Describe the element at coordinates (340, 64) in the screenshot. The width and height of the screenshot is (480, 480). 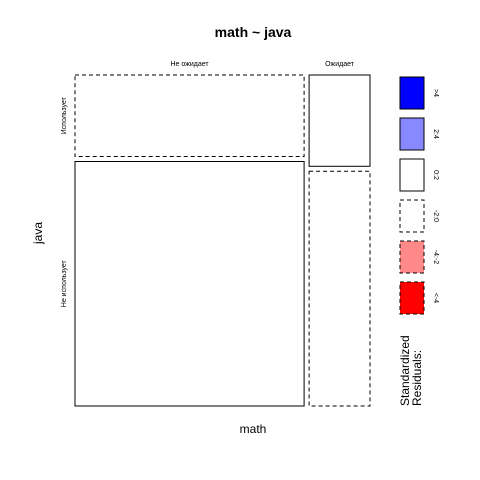
I see `x-category-label-ожидает: Ожидает` at that location.